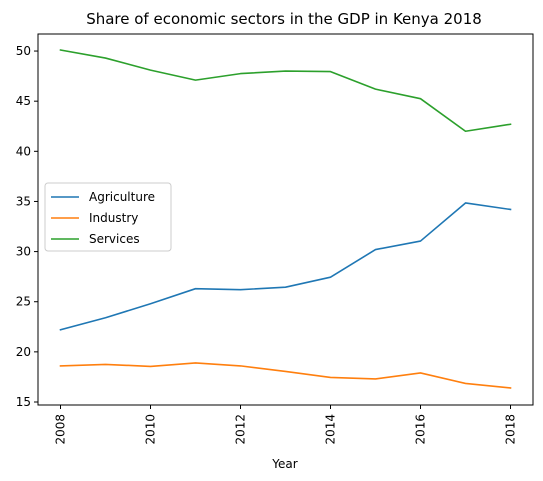 The image size is (543, 481). Describe the element at coordinates (27, 226) in the screenshot. I see `y-axis: 15 20 25 30 35 40 45 50` at that location.